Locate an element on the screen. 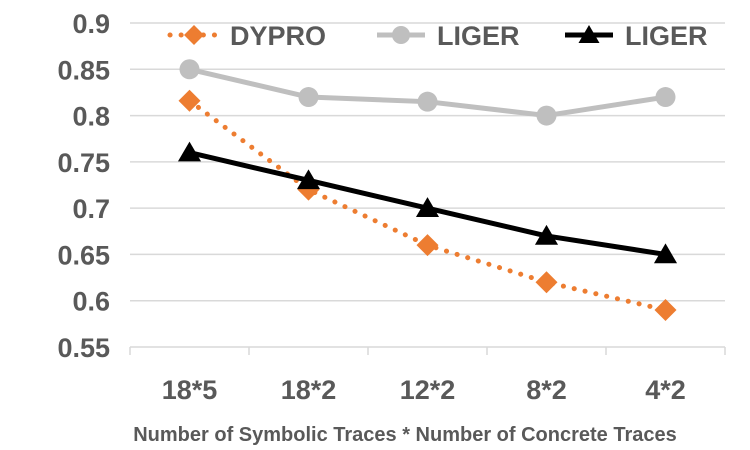 The width and height of the screenshot is (750, 450). legend-item-3: LIGER is located at coordinates (636, 36).